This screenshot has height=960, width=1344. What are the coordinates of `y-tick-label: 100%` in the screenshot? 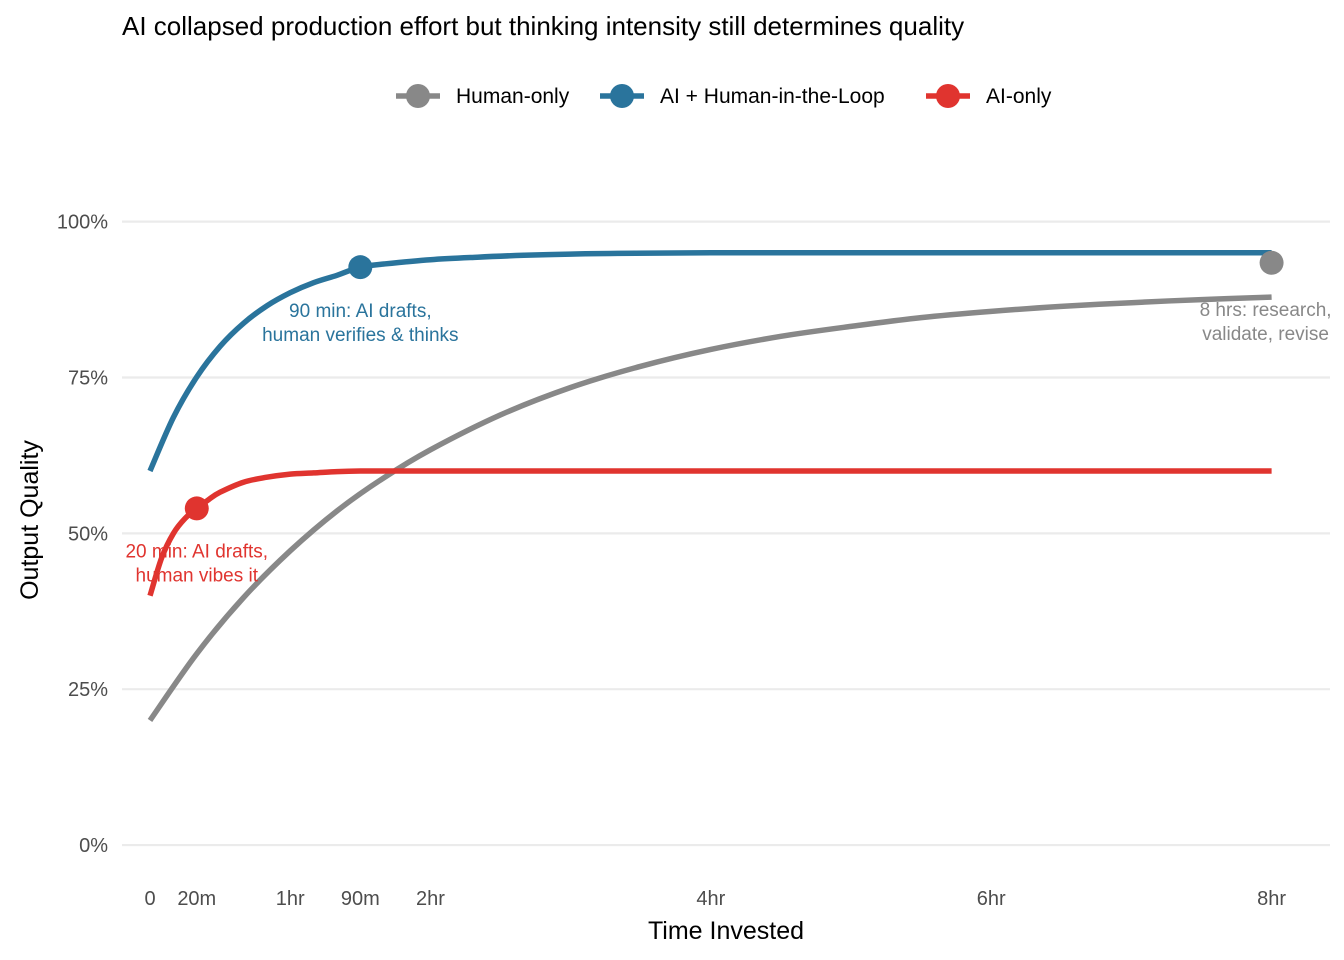 It's located at (82, 223).